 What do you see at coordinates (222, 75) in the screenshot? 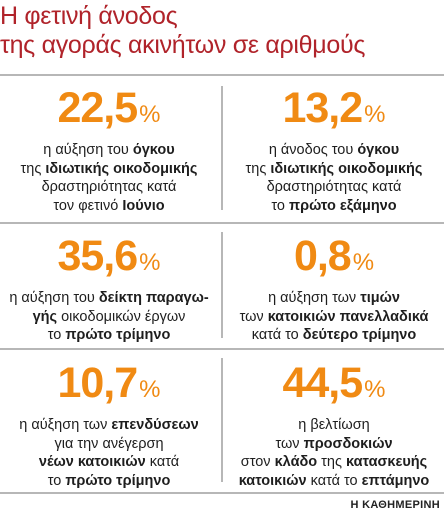
I see `divider-horizontal-top` at bounding box center [222, 75].